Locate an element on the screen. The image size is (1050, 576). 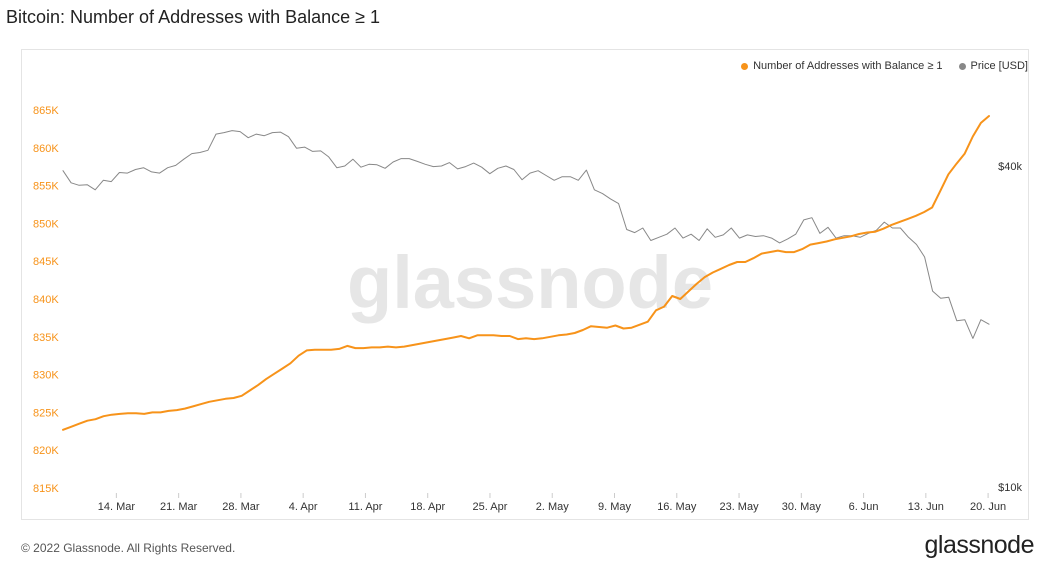
y-left-tick-label: 835K is located at coordinates (46, 338).